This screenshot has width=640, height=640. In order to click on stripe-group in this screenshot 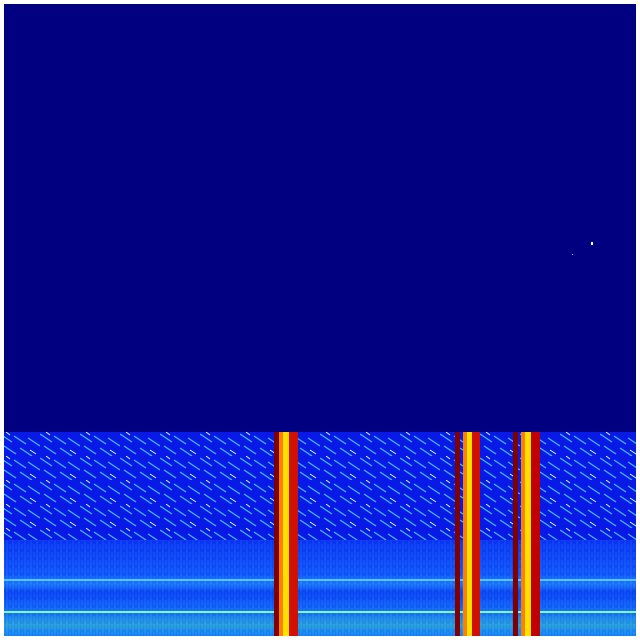, I will do `click(407, 534)`.